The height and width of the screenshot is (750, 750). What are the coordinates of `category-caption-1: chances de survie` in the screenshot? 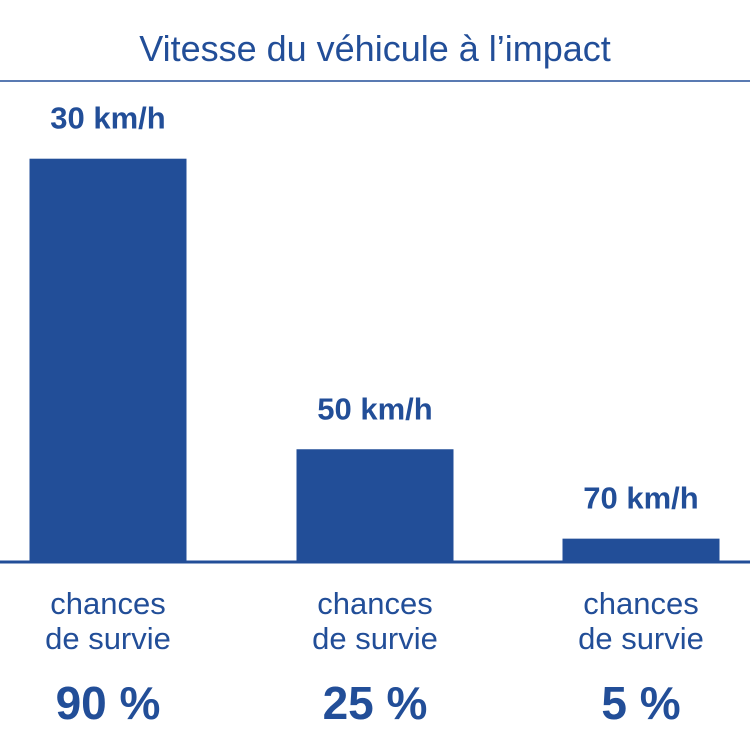 It's located at (108, 621).